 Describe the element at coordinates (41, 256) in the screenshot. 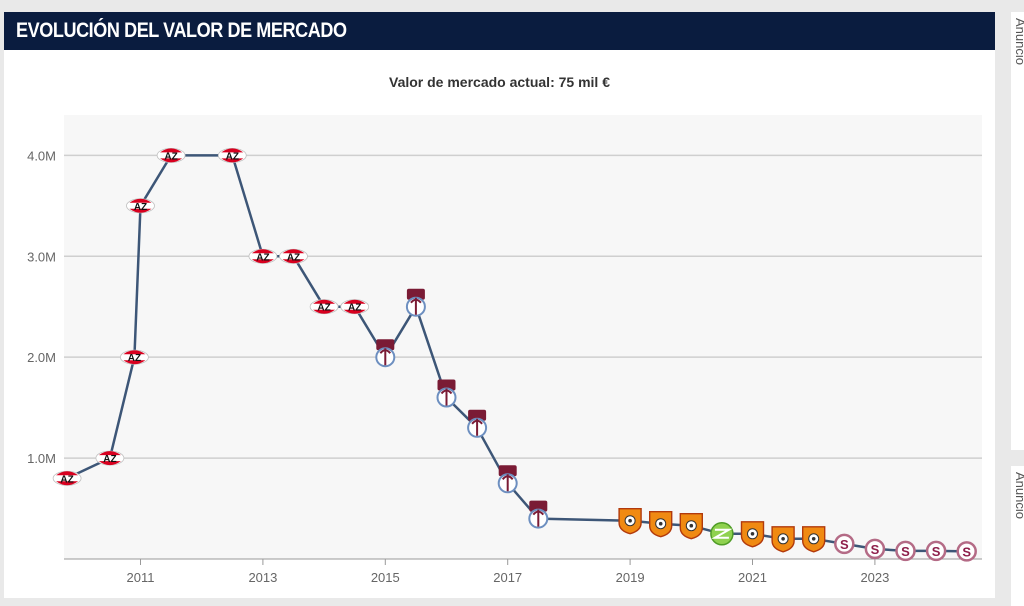

I see `y-tick-label: 3.0M` at that location.